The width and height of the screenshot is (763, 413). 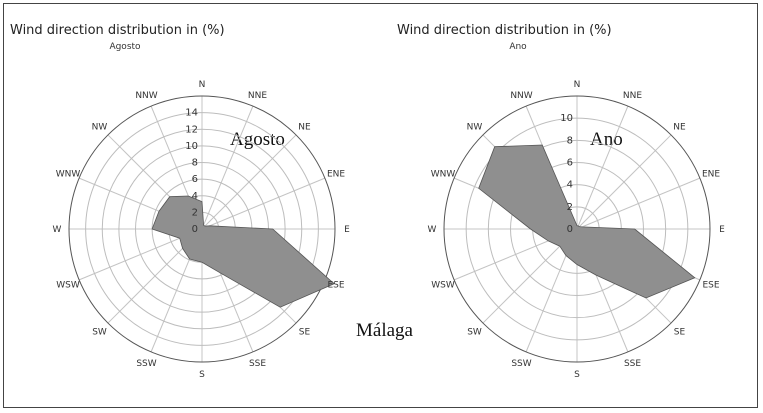 I want to click on direction-label-ano-sw: SW, so click(x=474, y=333).